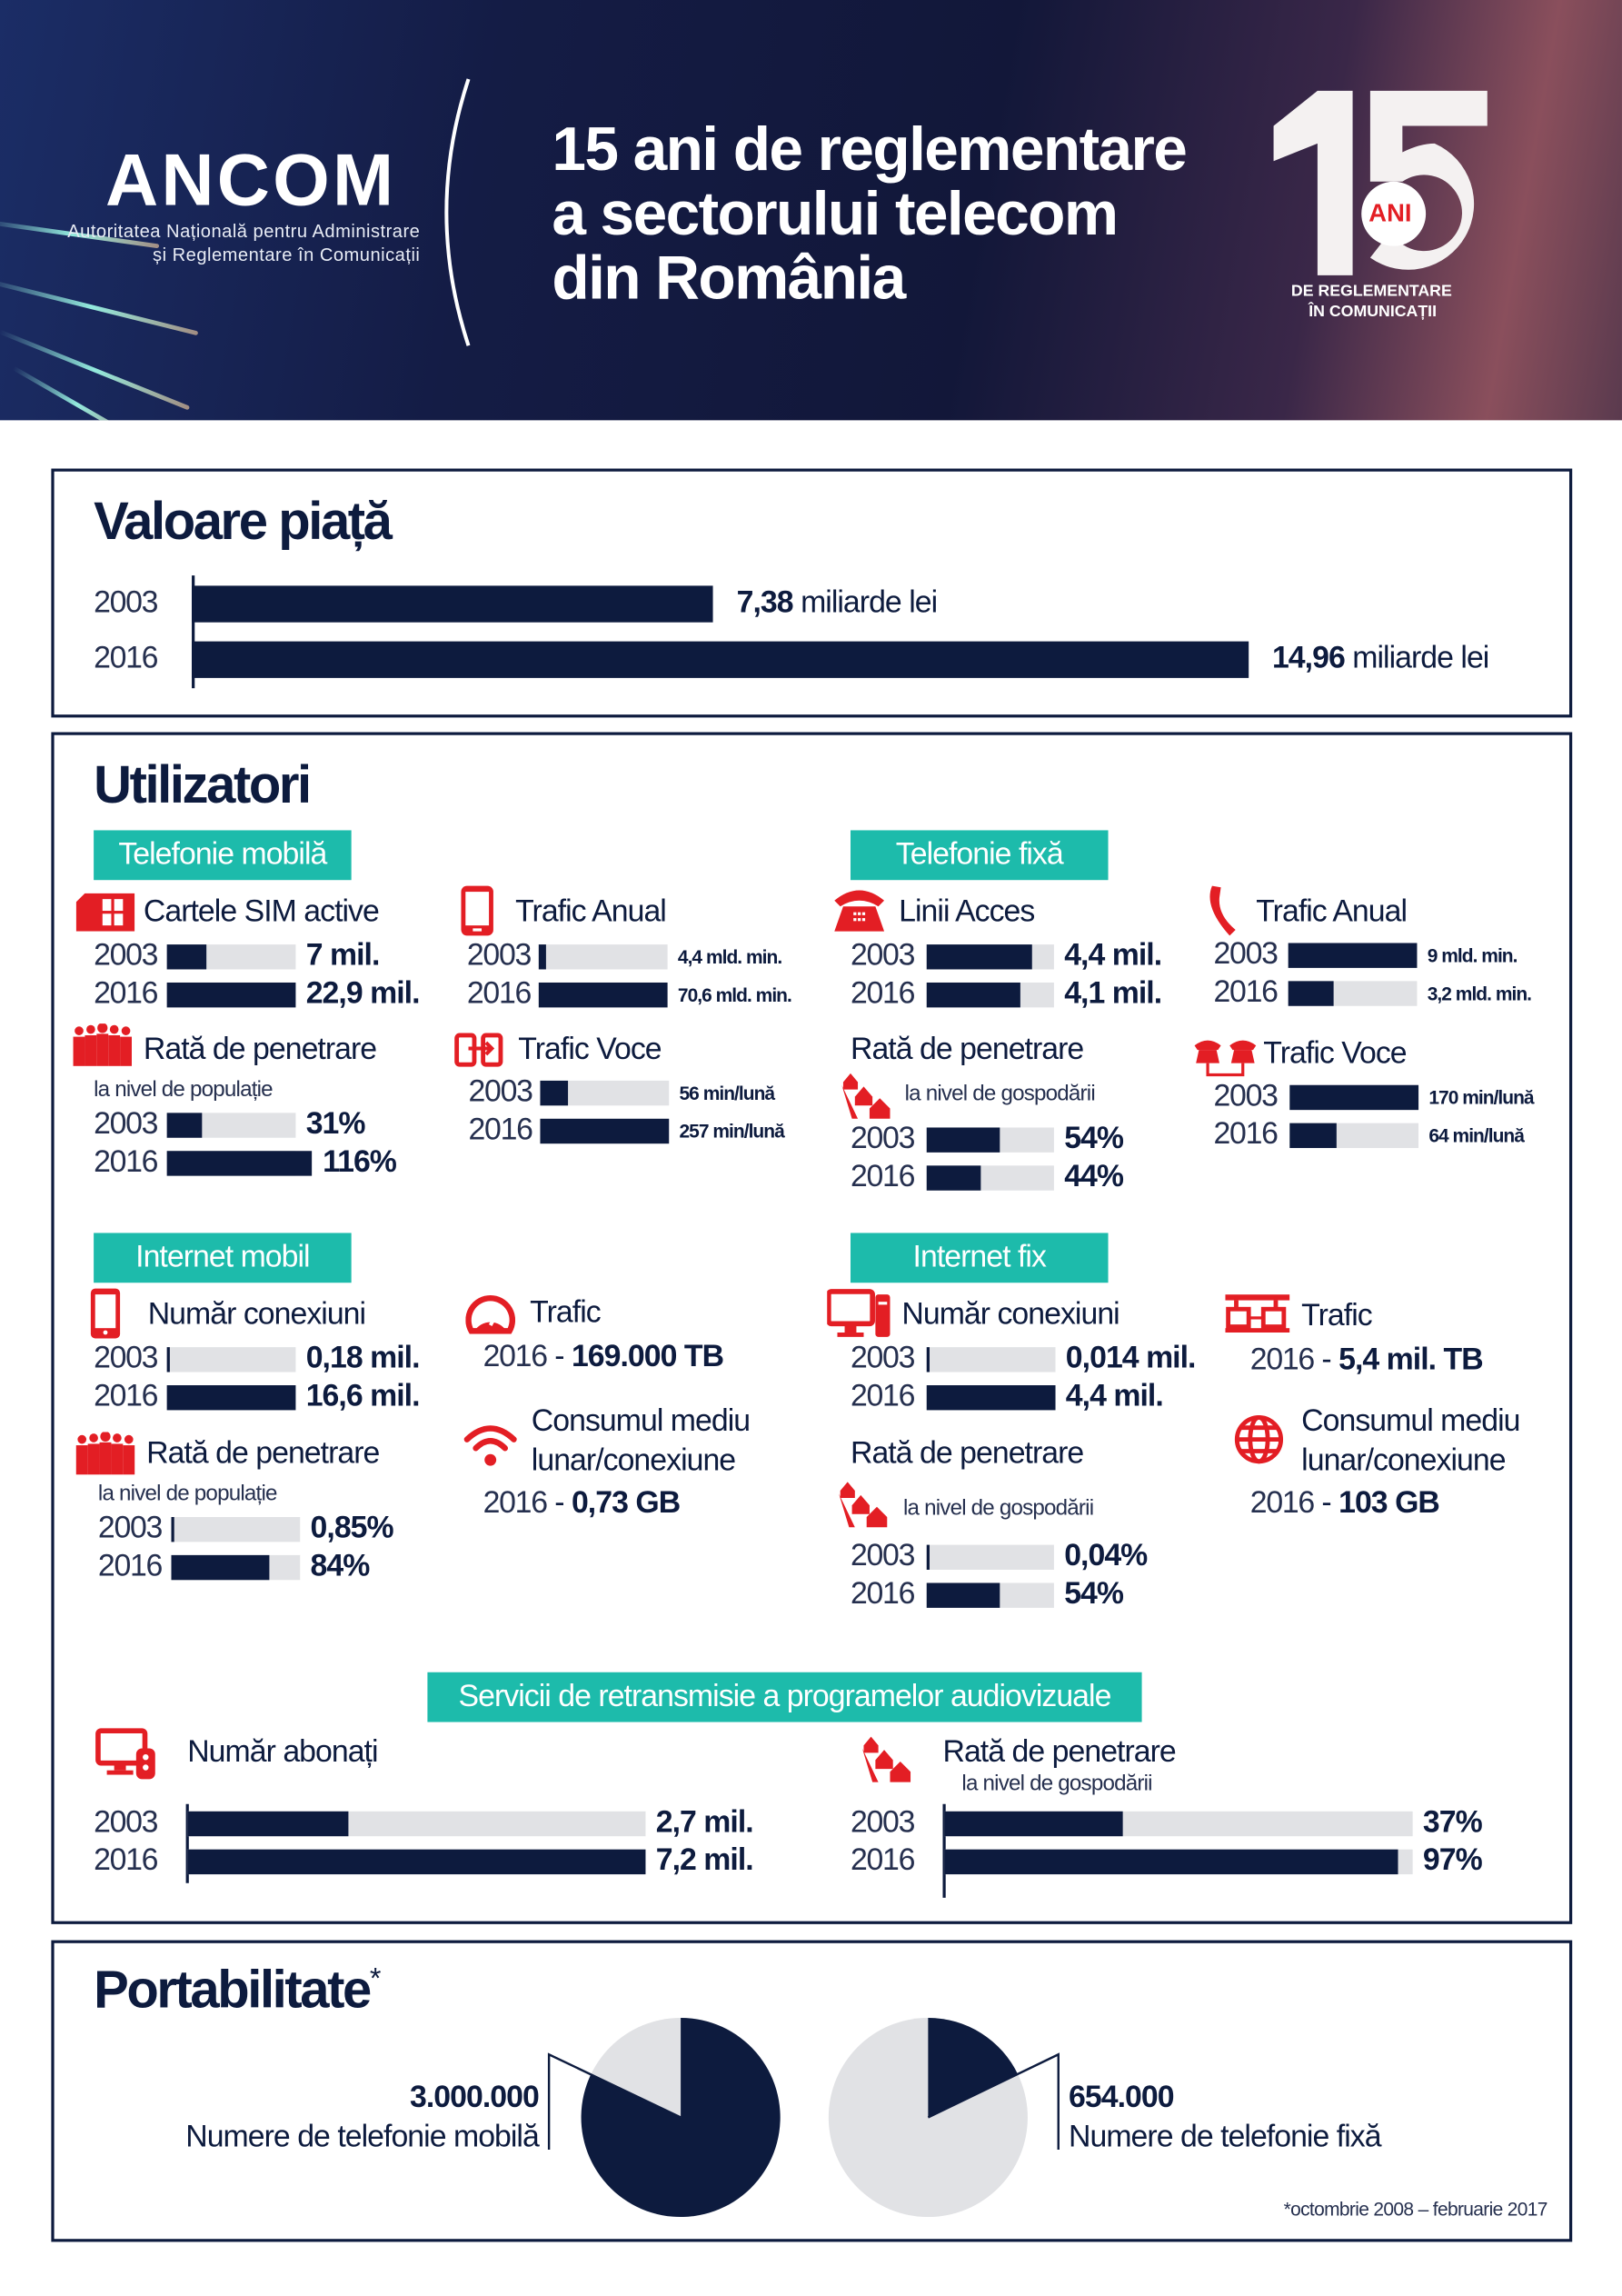 The width and height of the screenshot is (1622, 2296). Describe the element at coordinates (362, 2137) in the screenshot. I see `mobile-ported-label: Numere de telefonie mobilă` at that location.